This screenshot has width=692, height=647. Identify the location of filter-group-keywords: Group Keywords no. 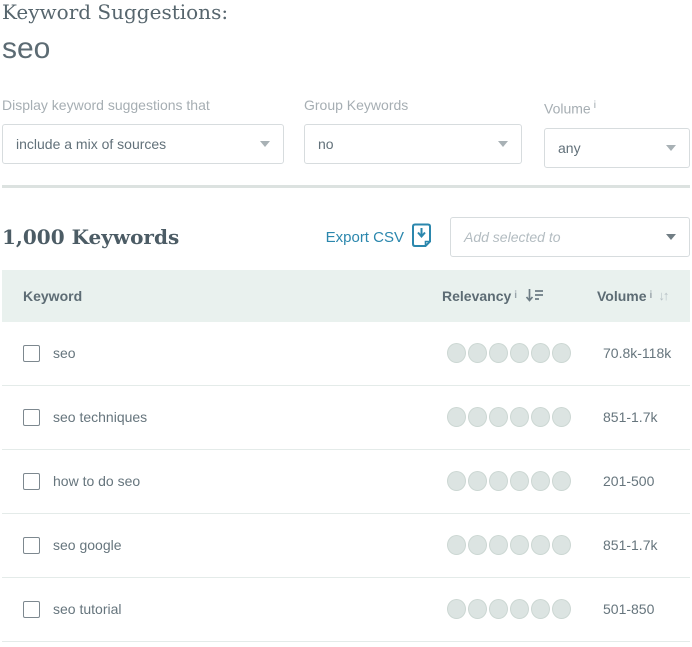
(413, 132).